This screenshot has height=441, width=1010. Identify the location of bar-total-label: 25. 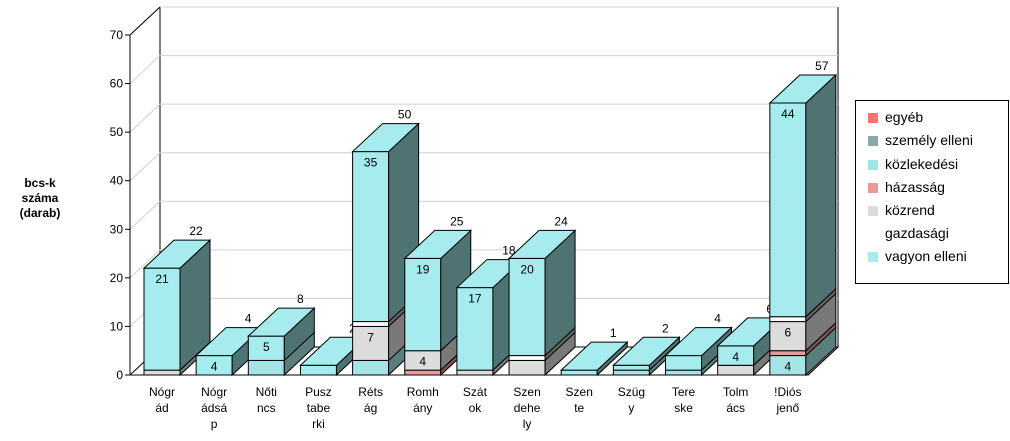
(457, 221).